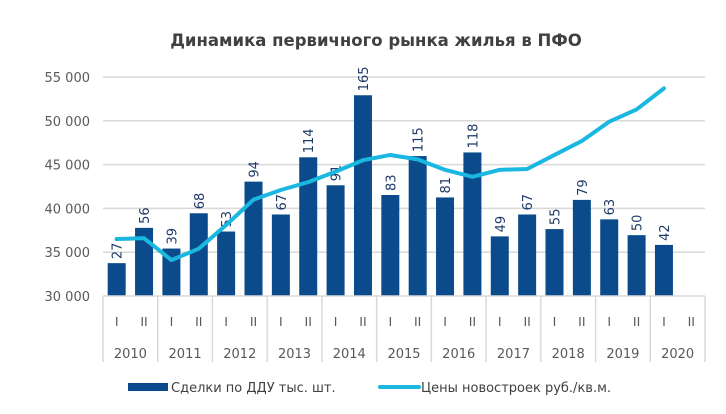 The width and height of the screenshot is (726, 414). I want to click on bar-data-label: 53, so click(227, 219).